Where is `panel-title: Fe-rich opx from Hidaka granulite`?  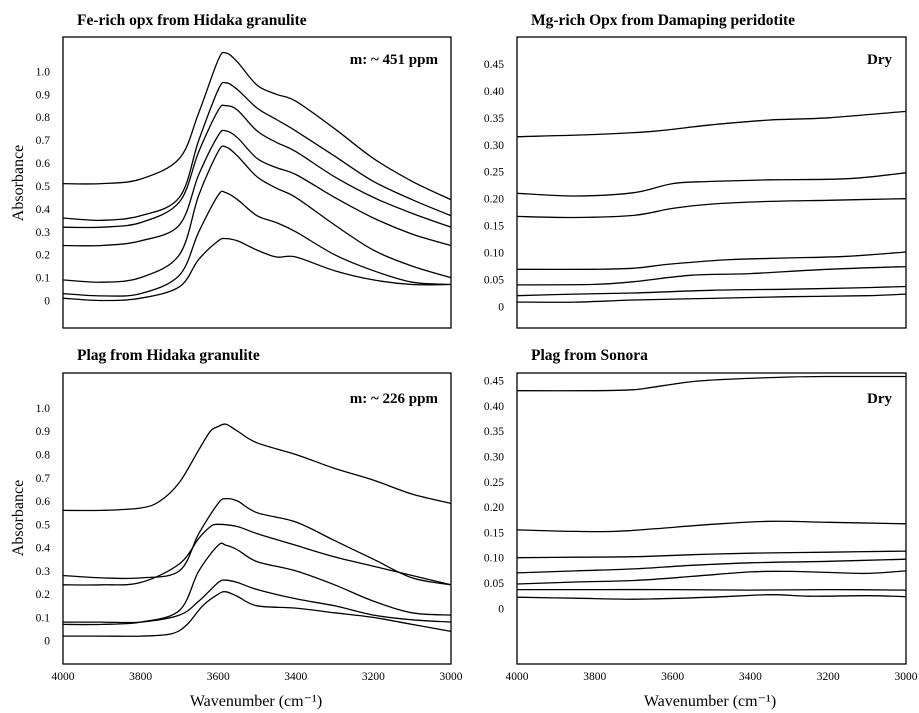 panel-title: Fe-rich opx from Hidaka granulite is located at coordinates (192, 20).